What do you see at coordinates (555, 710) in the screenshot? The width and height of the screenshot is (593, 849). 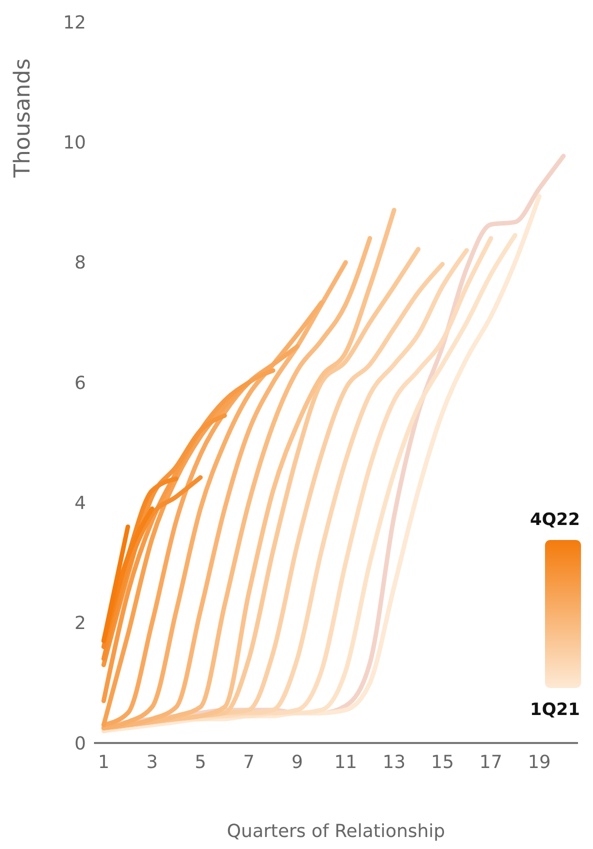 I see `annotation: 1Q21` at bounding box center [555, 710].